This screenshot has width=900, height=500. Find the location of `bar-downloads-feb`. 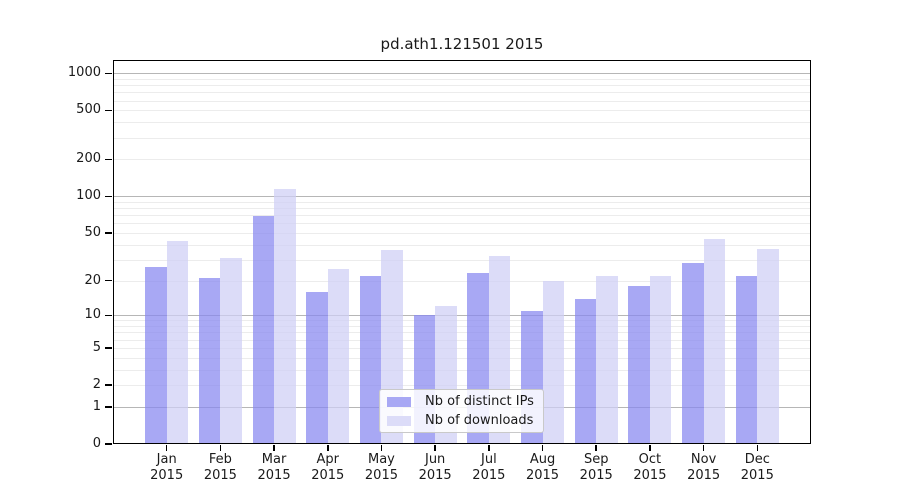

bar-downloads-feb is located at coordinates (231, 351).